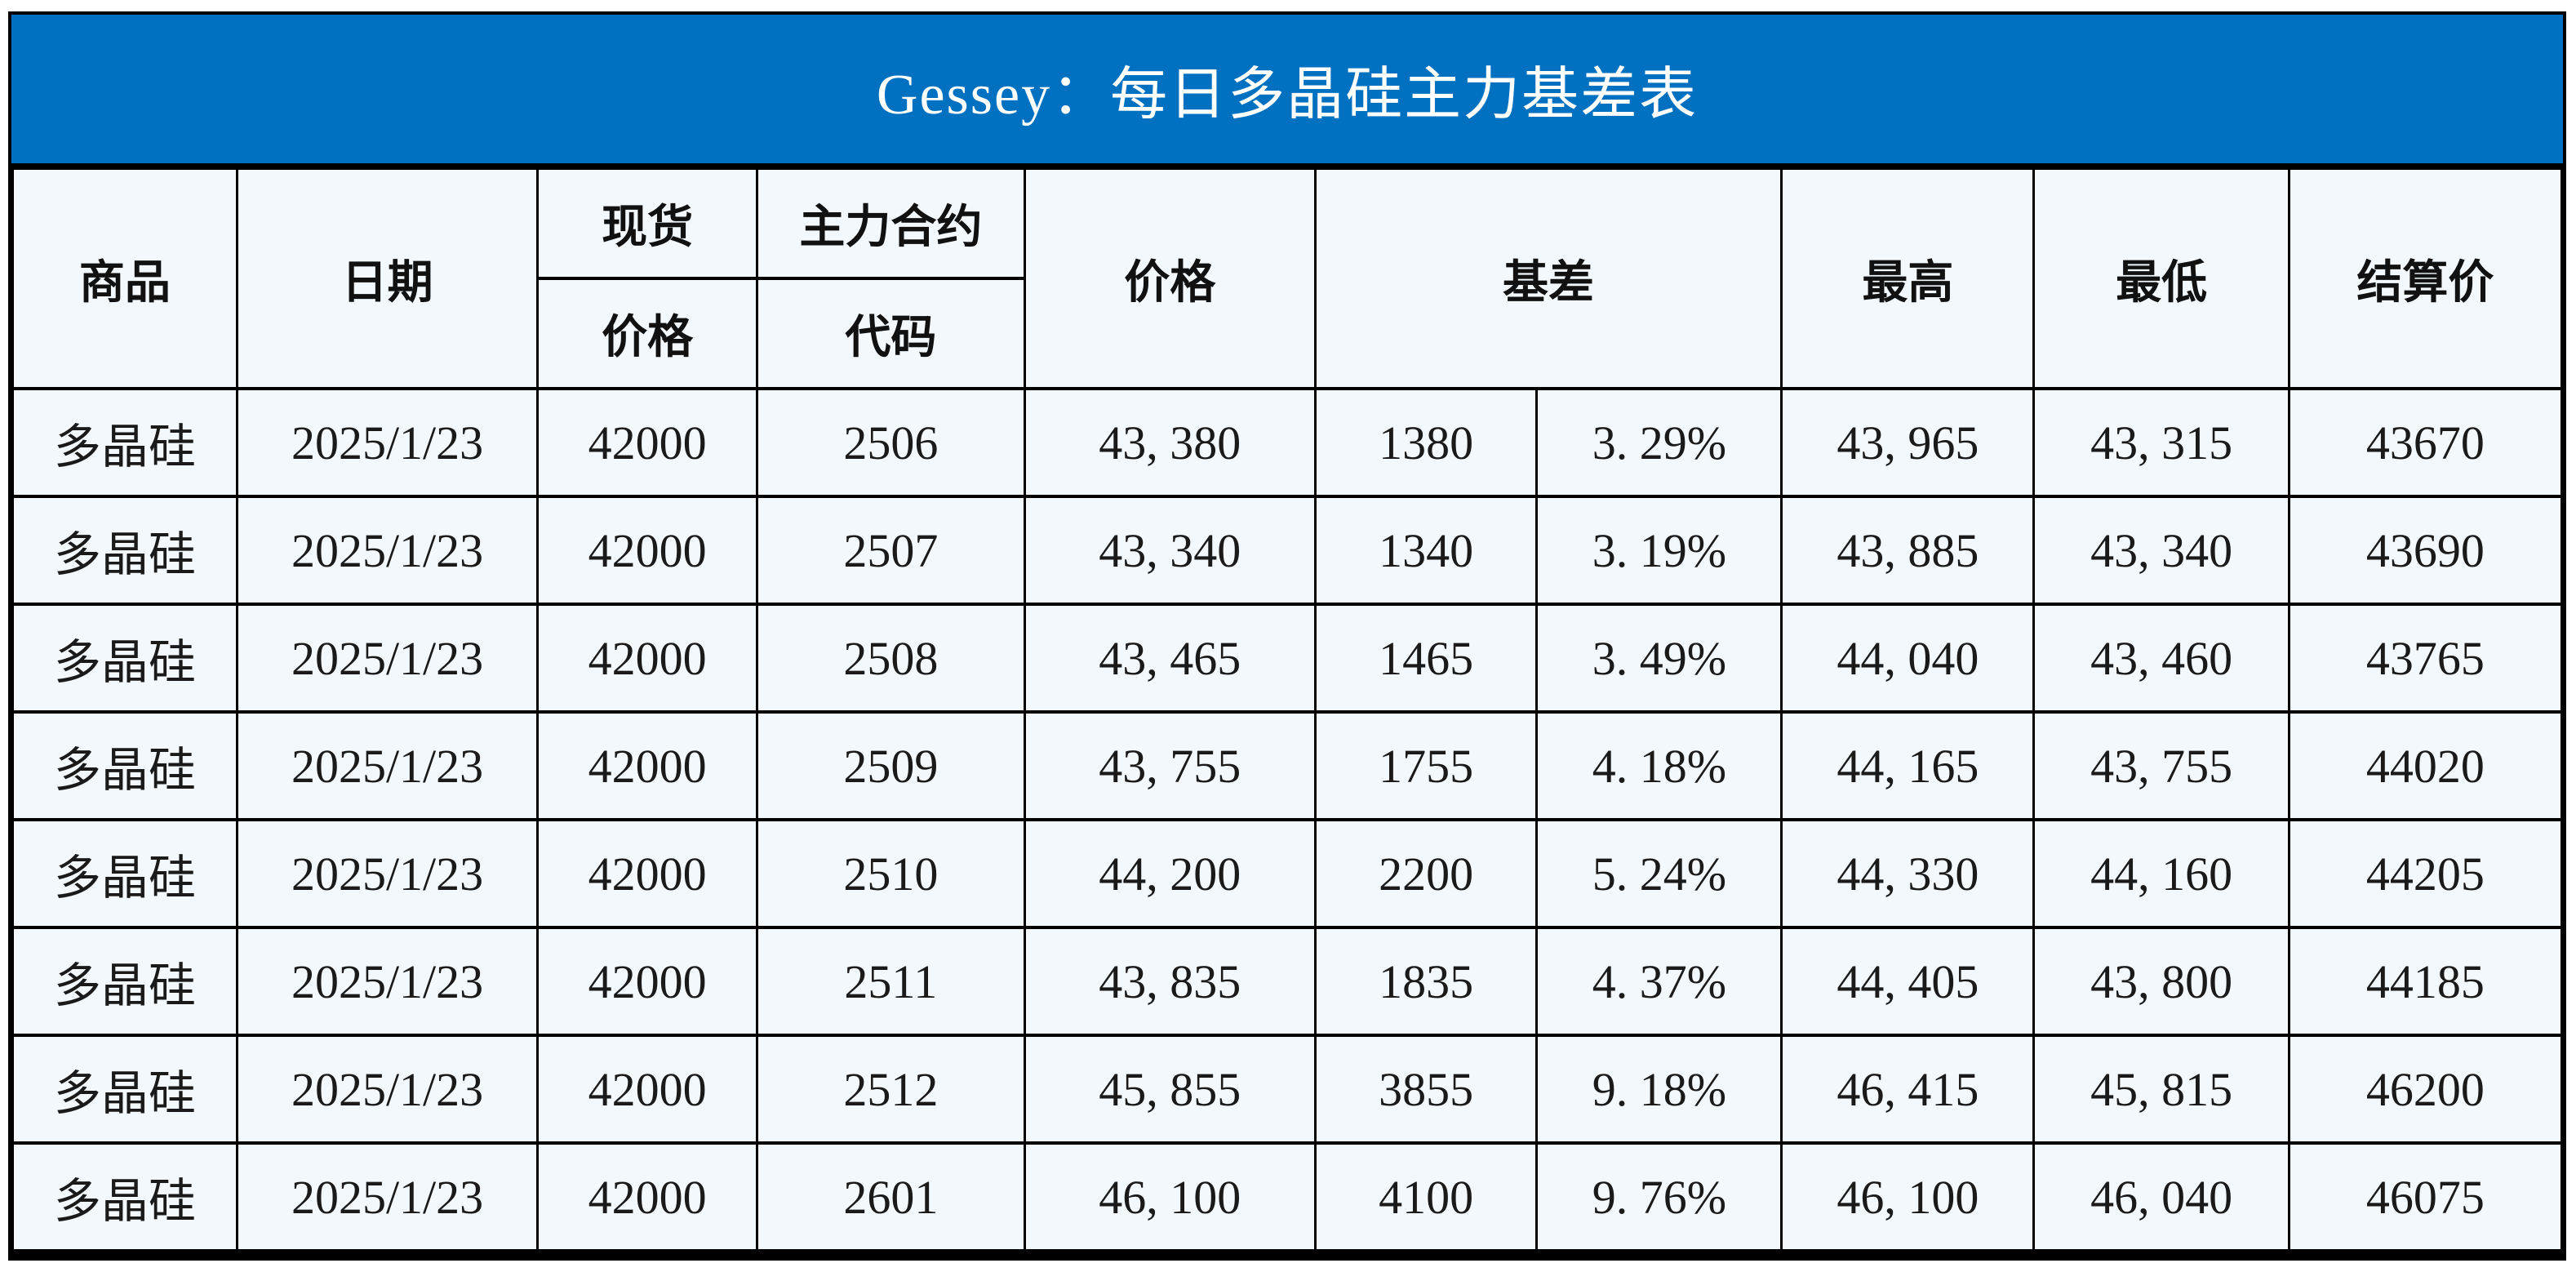 The image size is (2576, 1272). What do you see at coordinates (1170, 550) in the screenshot?
I see `cell-price: 43, 340` at bounding box center [1170, 550].